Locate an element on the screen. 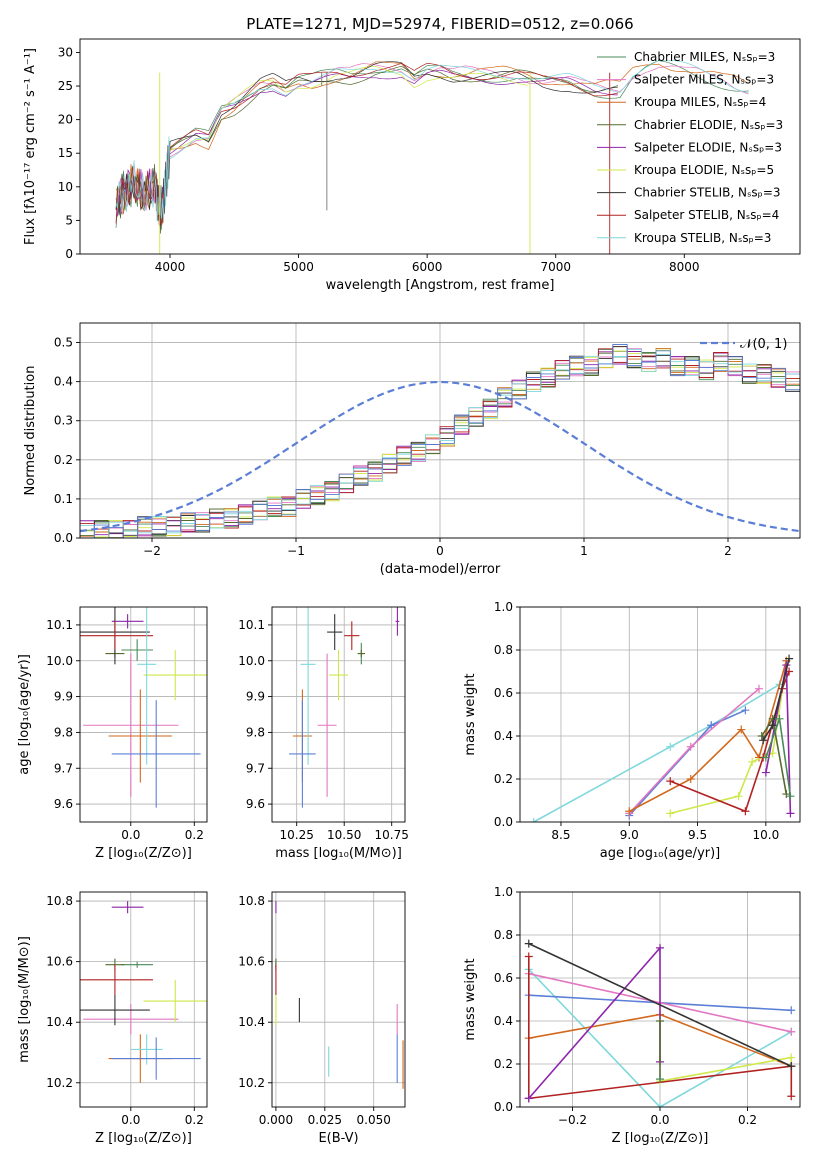 The width and height of the screenshot is (819, 1170). x-axis-label: E(B-V) is located at coordinates (338, 1138).